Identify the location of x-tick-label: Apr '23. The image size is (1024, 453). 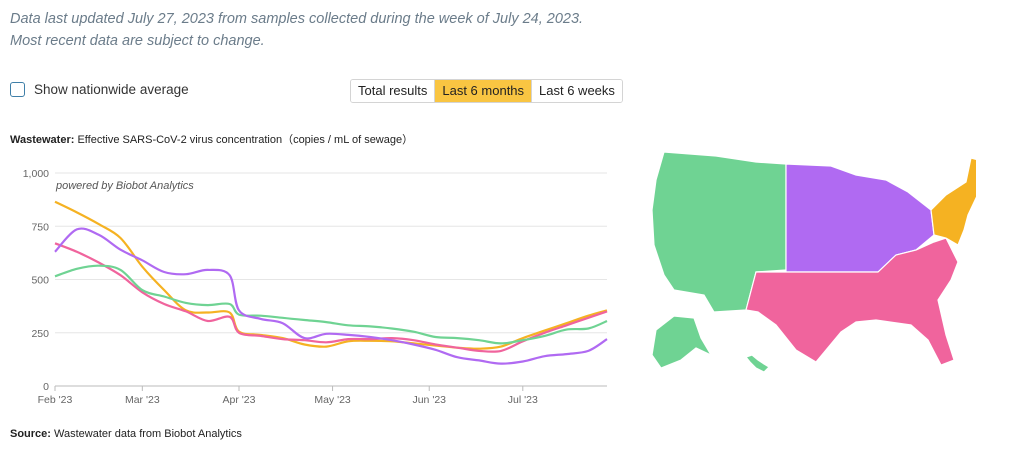
(239, 400).